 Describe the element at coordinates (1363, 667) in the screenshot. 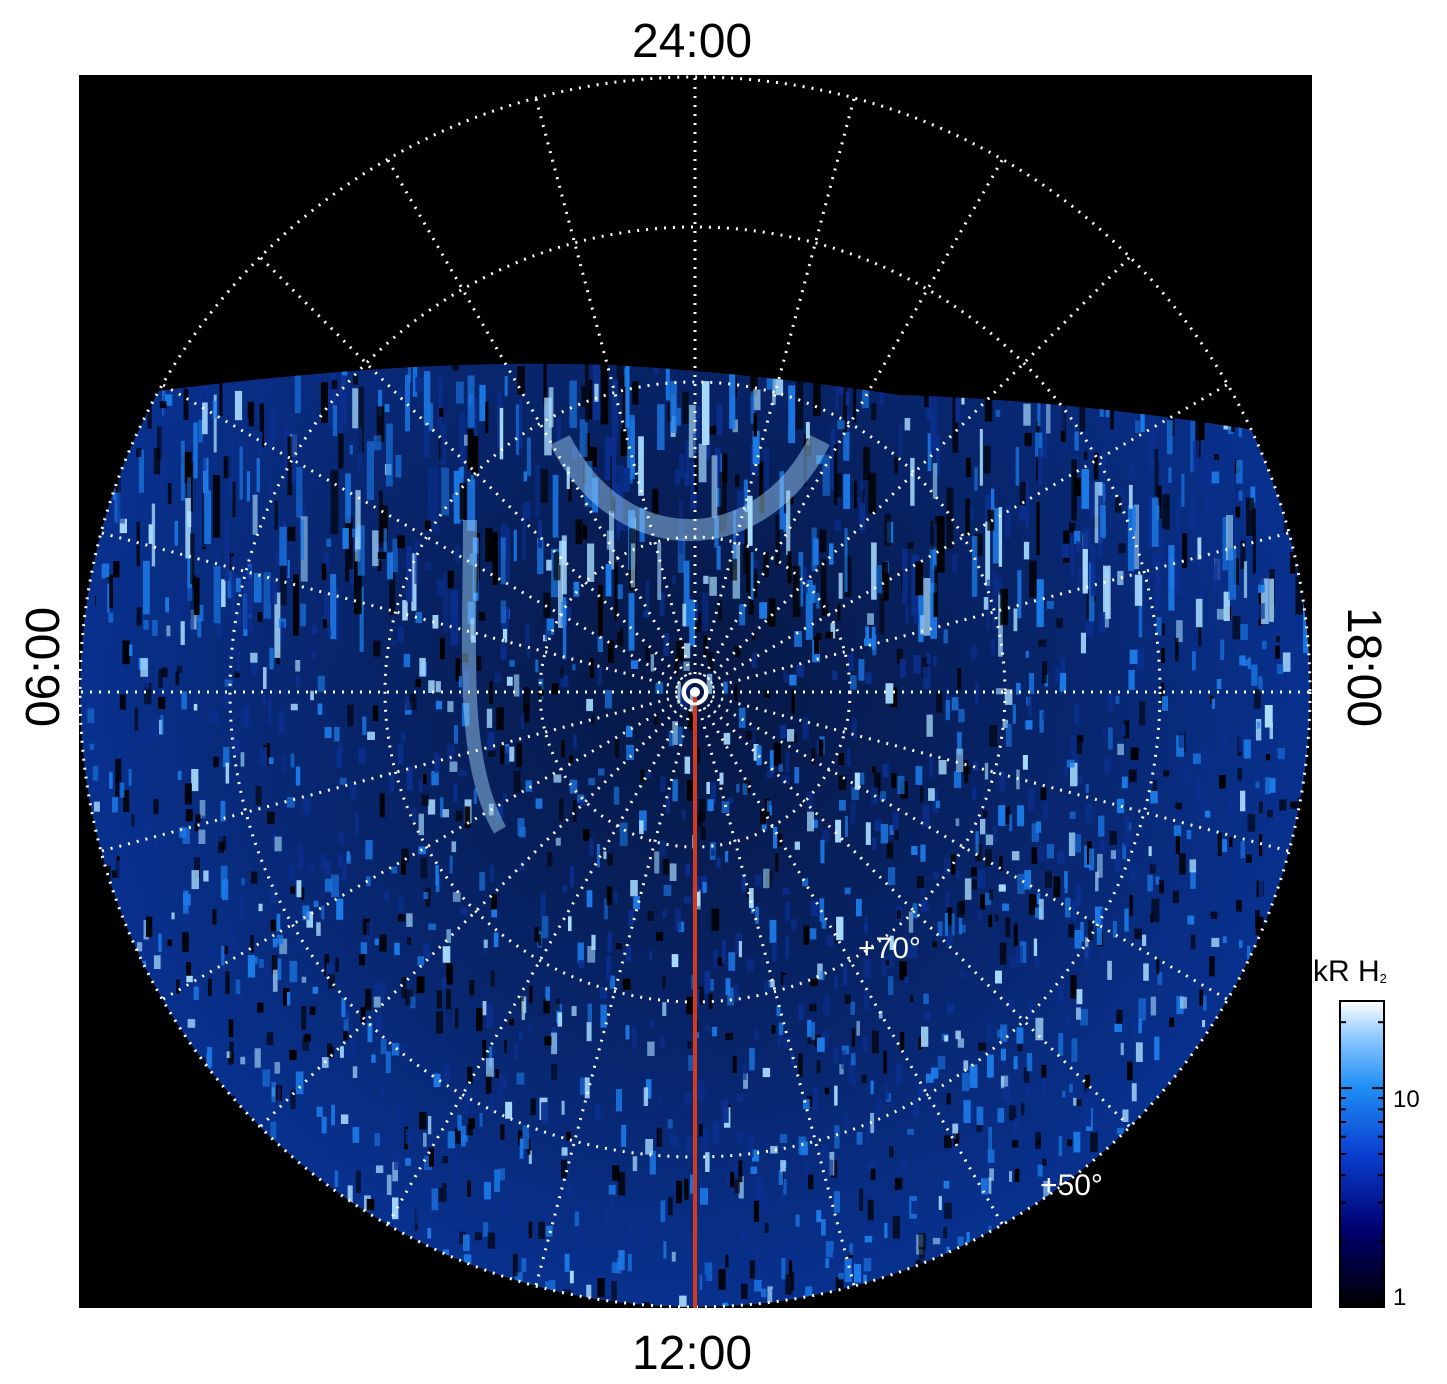

I see `local-time-label-right: 18:00` at that location.